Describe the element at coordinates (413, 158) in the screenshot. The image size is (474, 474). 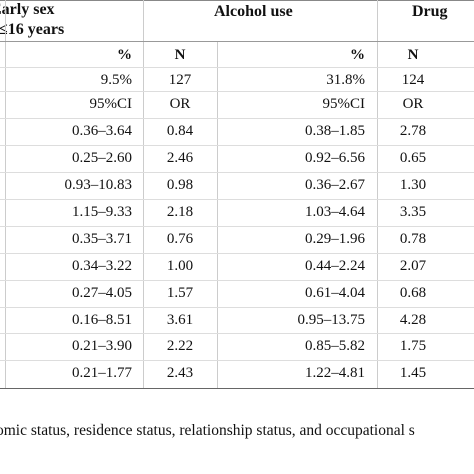
I see `cell: 0.65` at that location.